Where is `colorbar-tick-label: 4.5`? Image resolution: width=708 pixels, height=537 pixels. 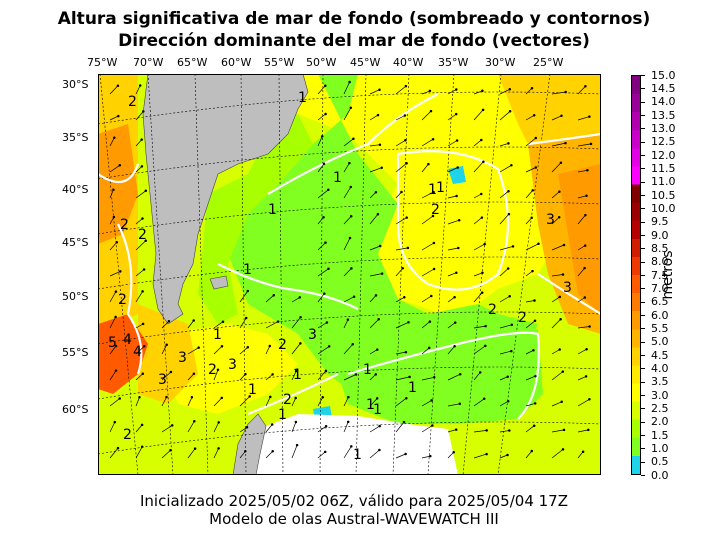
colorbar-tick-label: 4.5 is located at coordinates (660, 355).